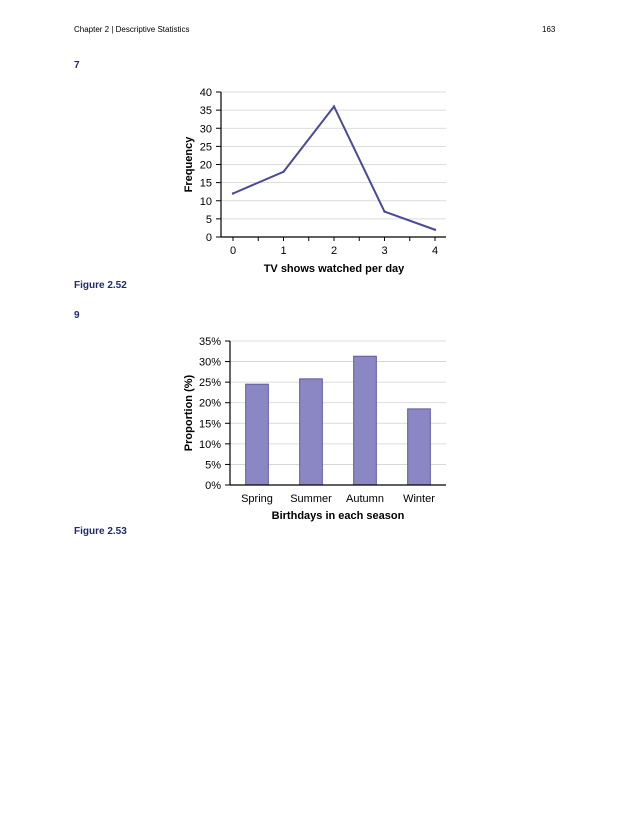 The height and width of the screenshot is (815, 630). I want to click on y-tick-label: 0%, so click(213, 486).